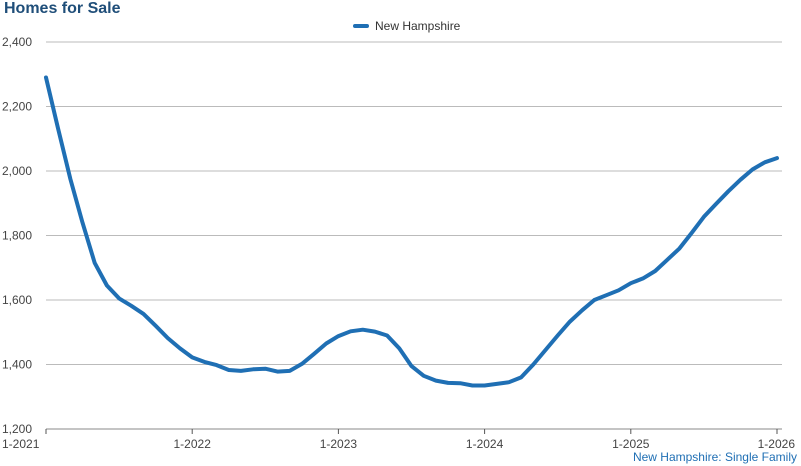 This screenshot has height=466, width=801. I want to click on y-tick-label: 1,600, so click(17, 300).